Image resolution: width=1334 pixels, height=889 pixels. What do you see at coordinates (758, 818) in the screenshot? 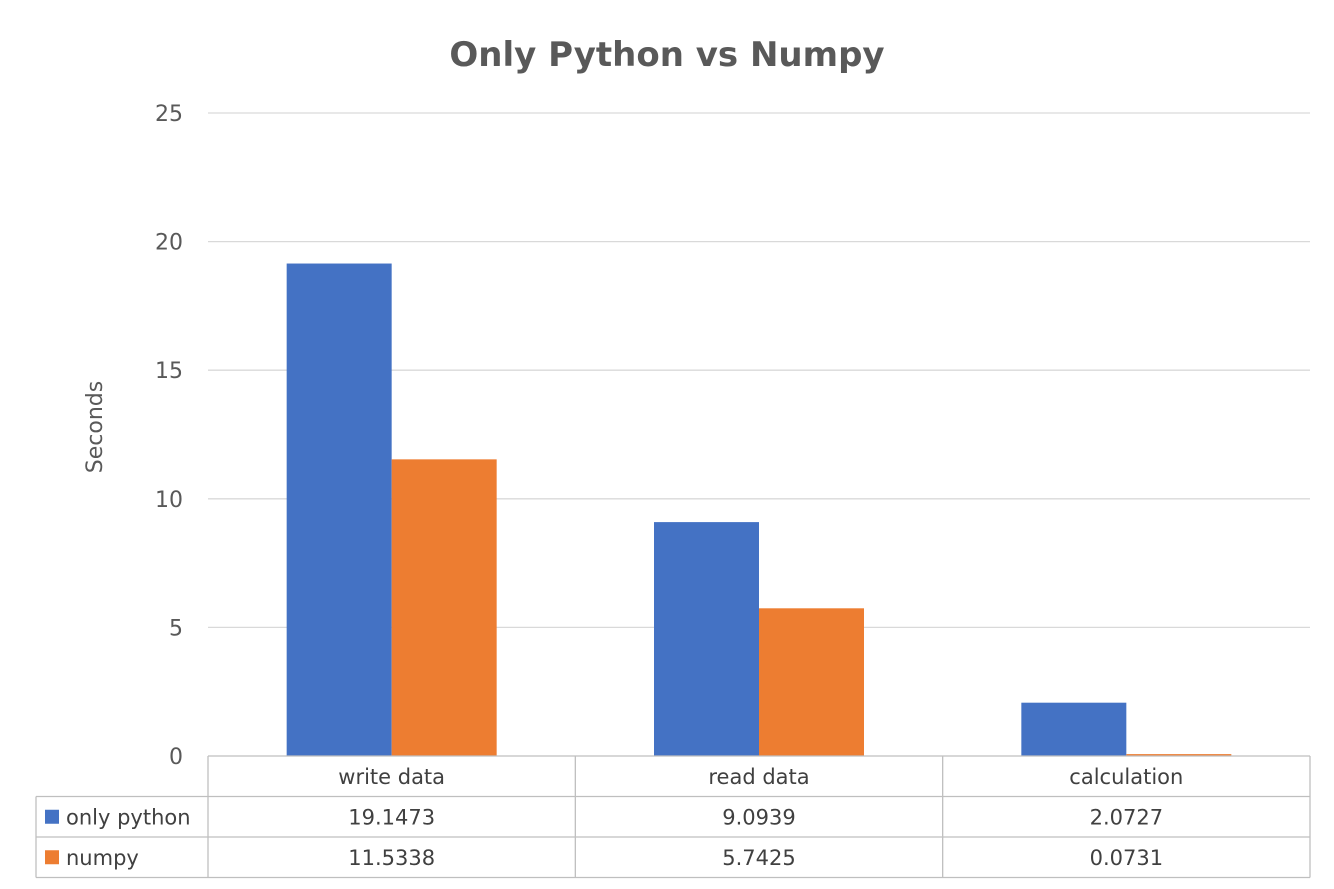
I see `data-table-value: 9.0939` at bounding box center [758, 818].